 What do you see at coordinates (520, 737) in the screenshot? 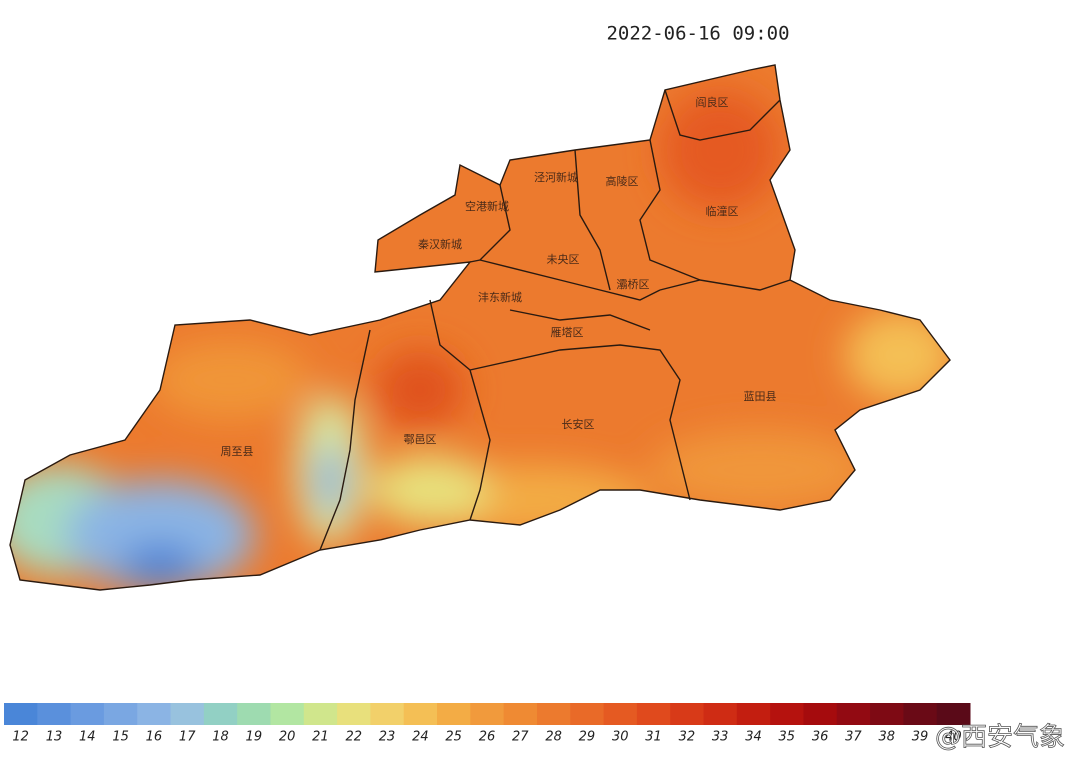
I see `colorbar-label: 27` at bounding box center [520, 737].